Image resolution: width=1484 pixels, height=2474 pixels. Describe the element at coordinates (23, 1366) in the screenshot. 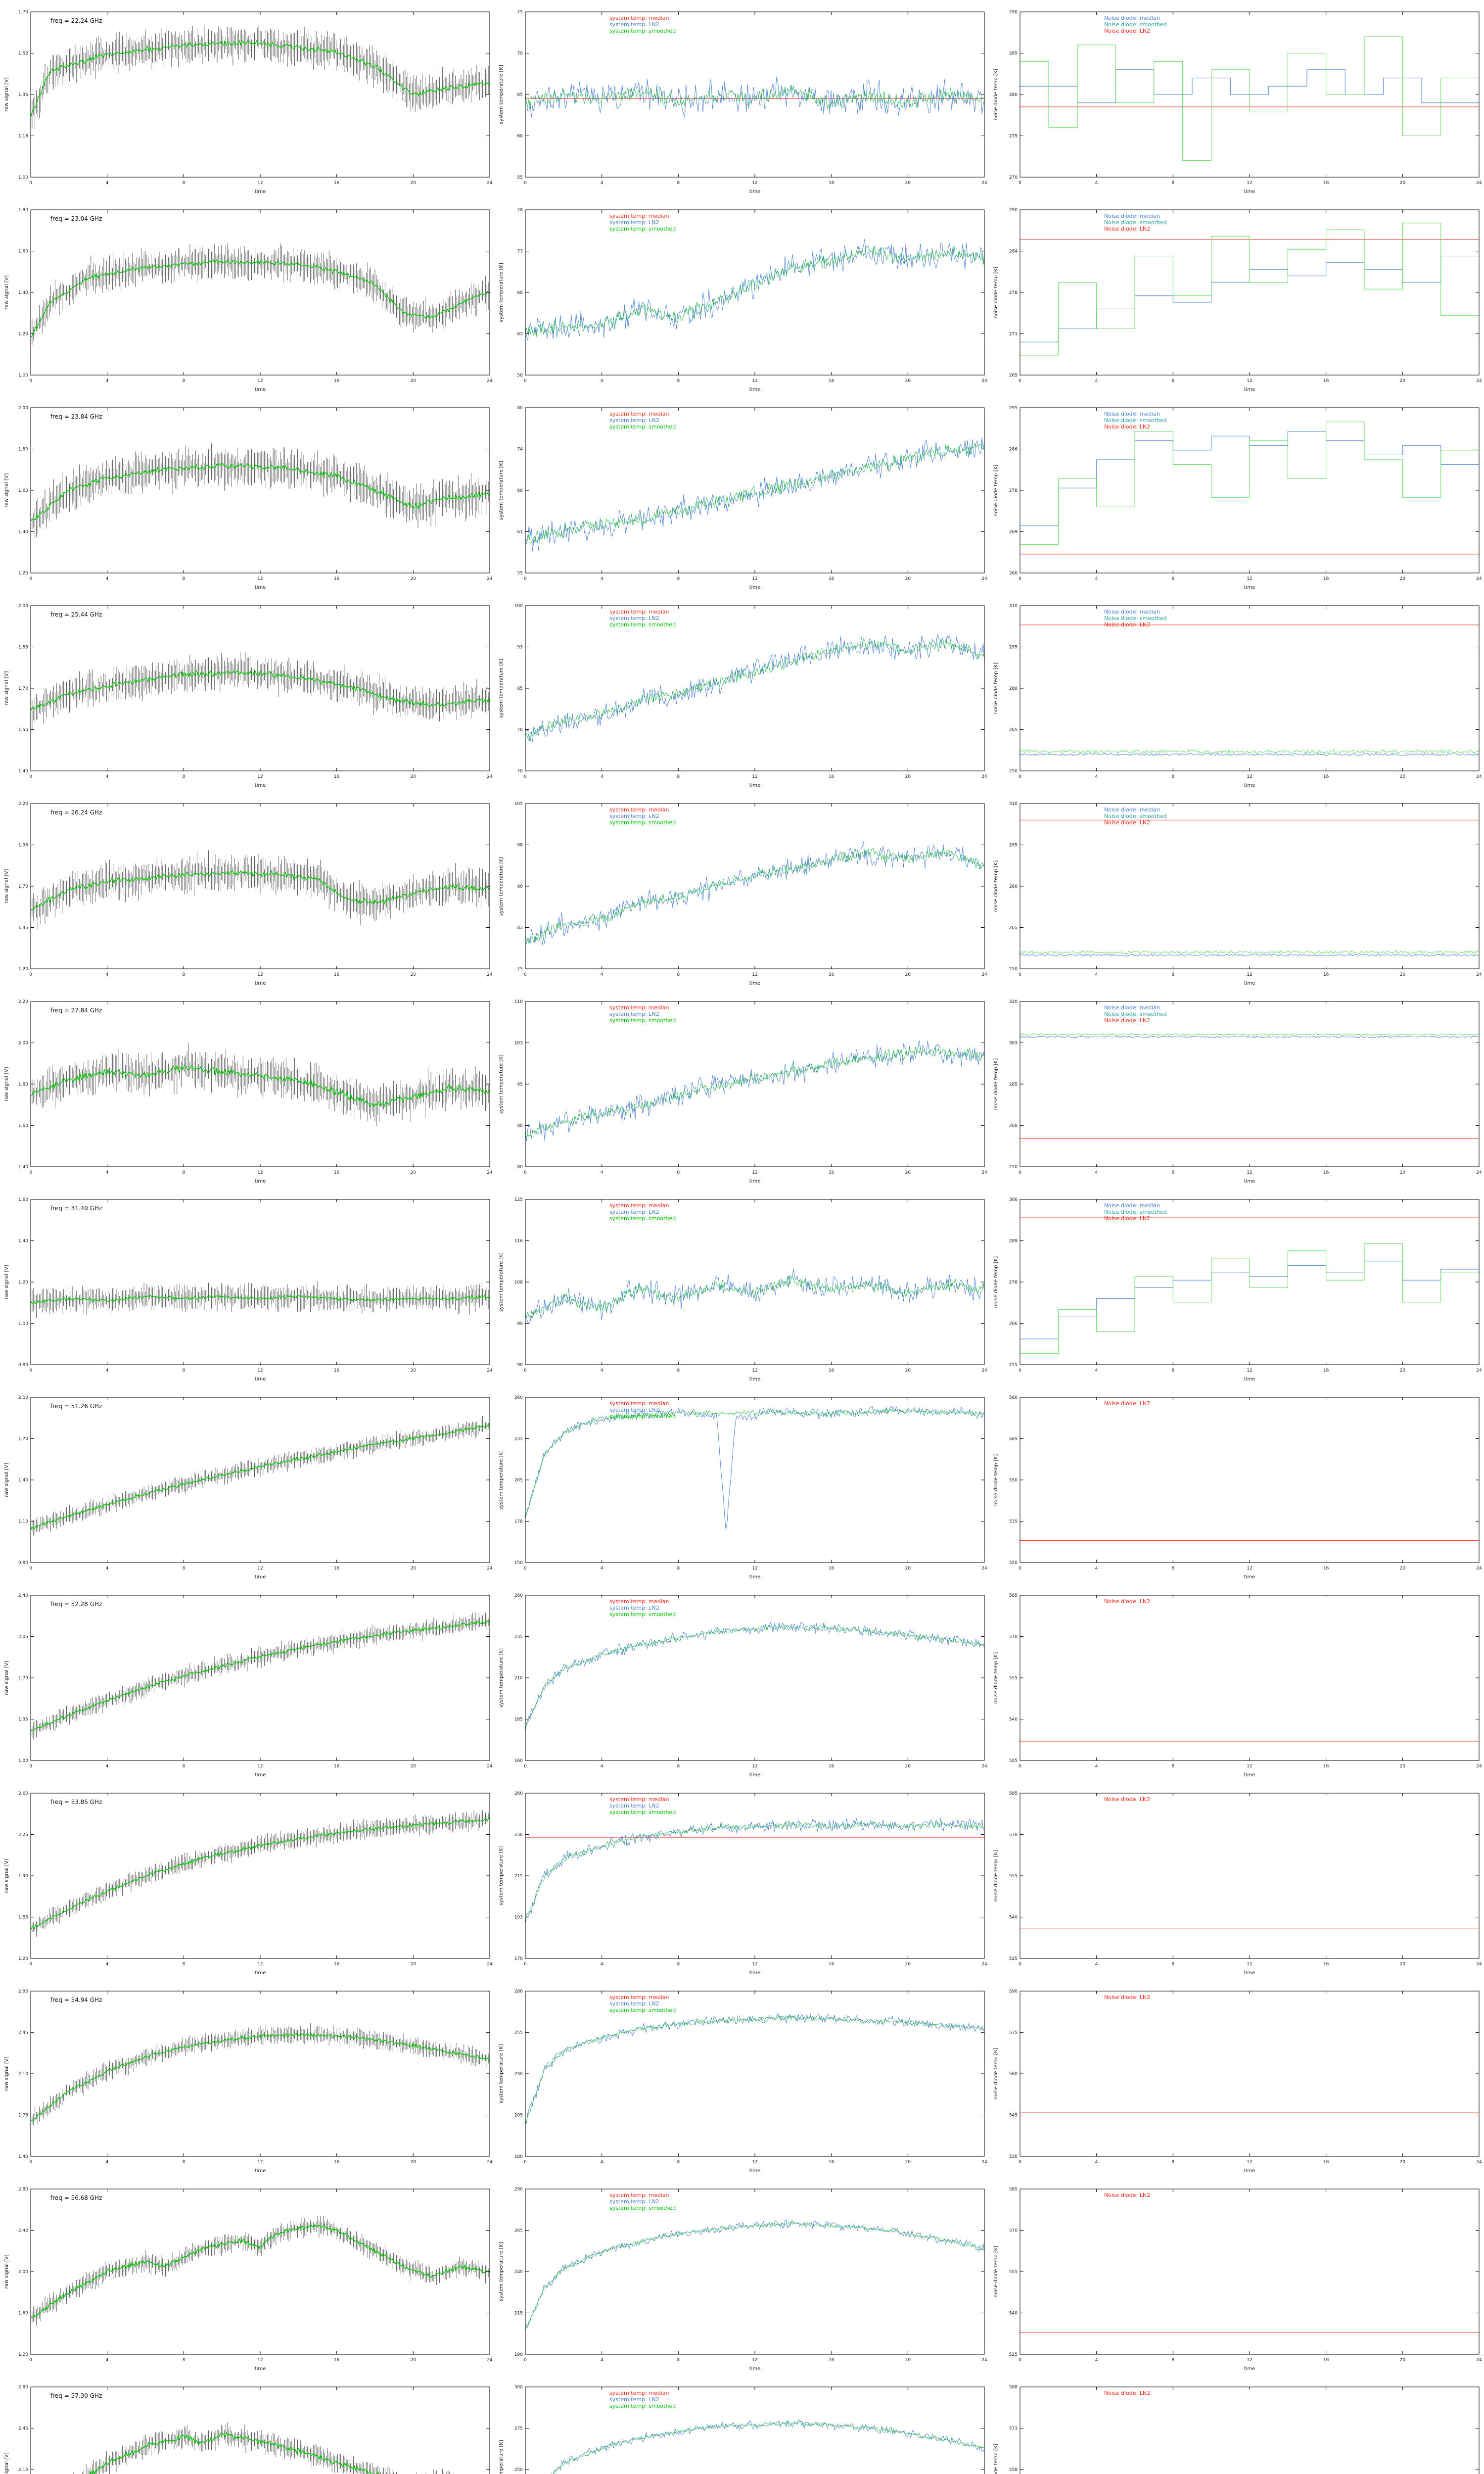

I see `y-tick-label: 0.80` at that location.